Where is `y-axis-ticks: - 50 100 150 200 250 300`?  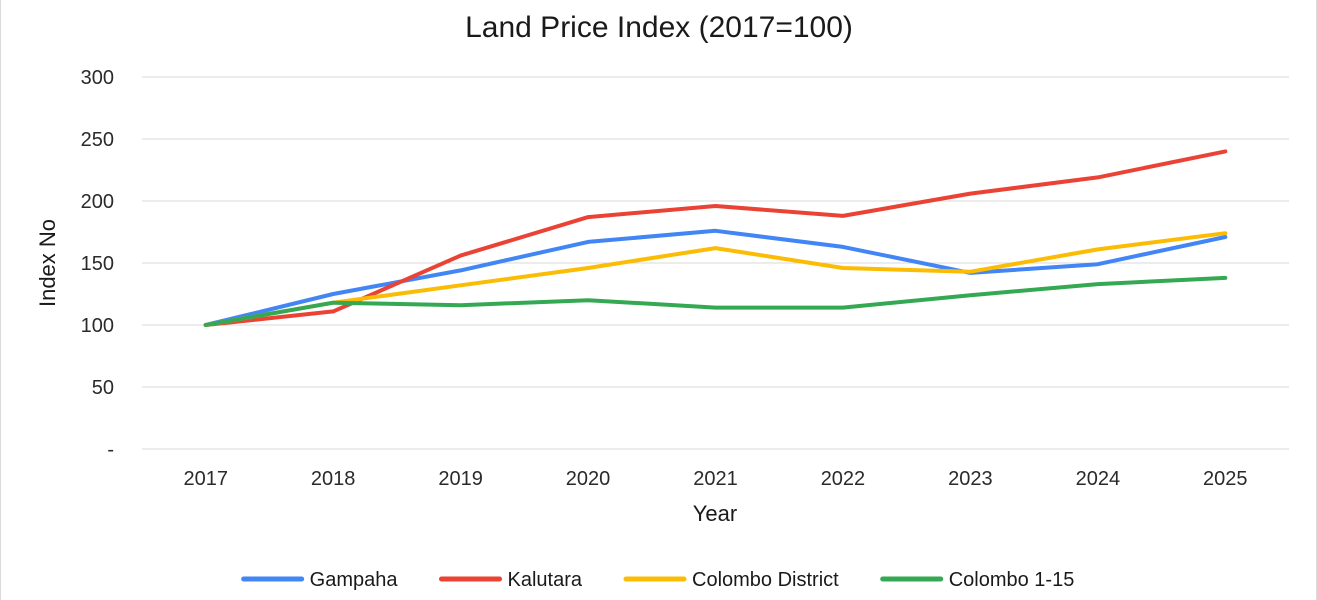 y-axis-ticks: - 50 100 150 200 250 300 is located at coordinates (97, 264).